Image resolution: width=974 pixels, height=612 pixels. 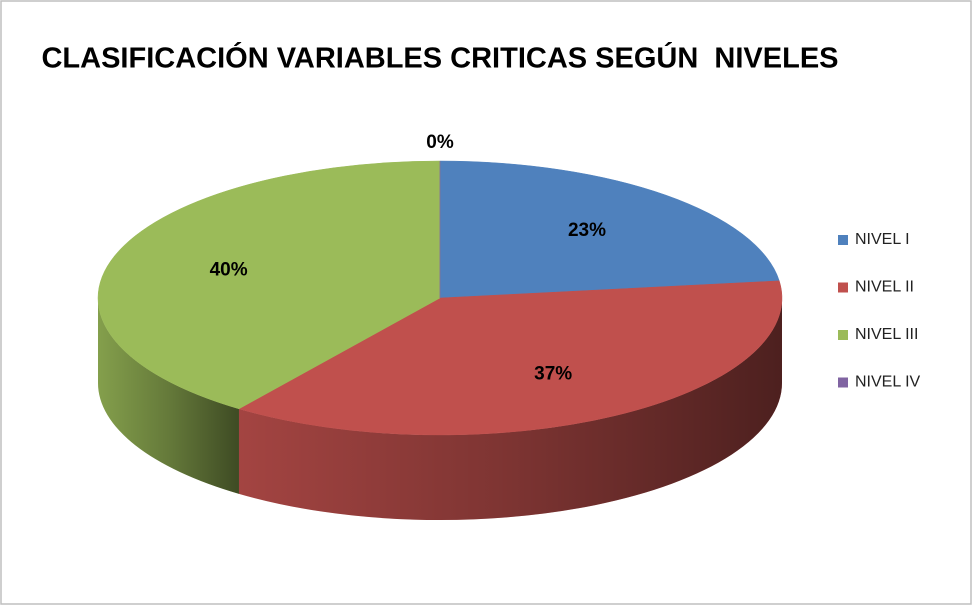 I want to click on legend-label: NIVEL III, so click(x=886, y=334).